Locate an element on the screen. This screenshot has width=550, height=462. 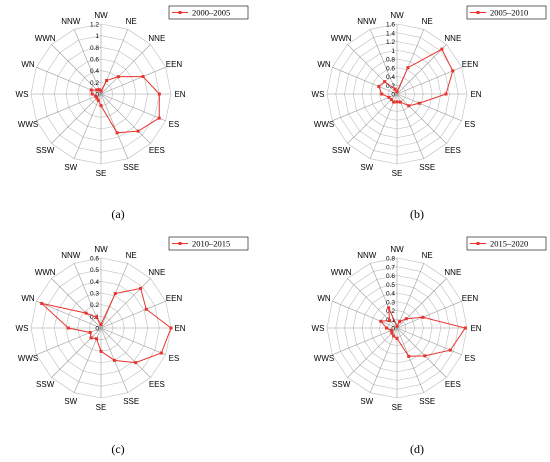
panel-caption: (c) is located at coordinates (117, 449).